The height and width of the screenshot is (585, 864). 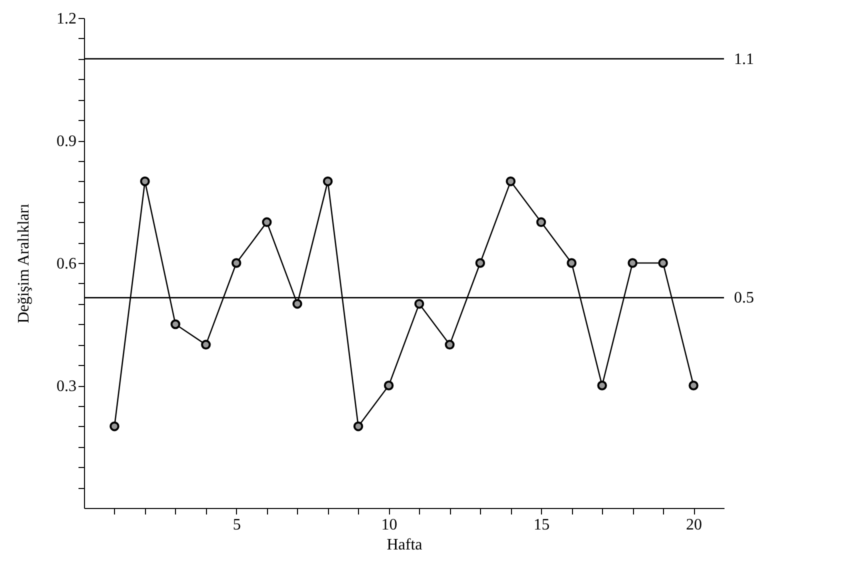 What do you see at coordinates (542, 525) in the screenshot?
I see `x-tick-label: 15` at bounding box center [542, 525].